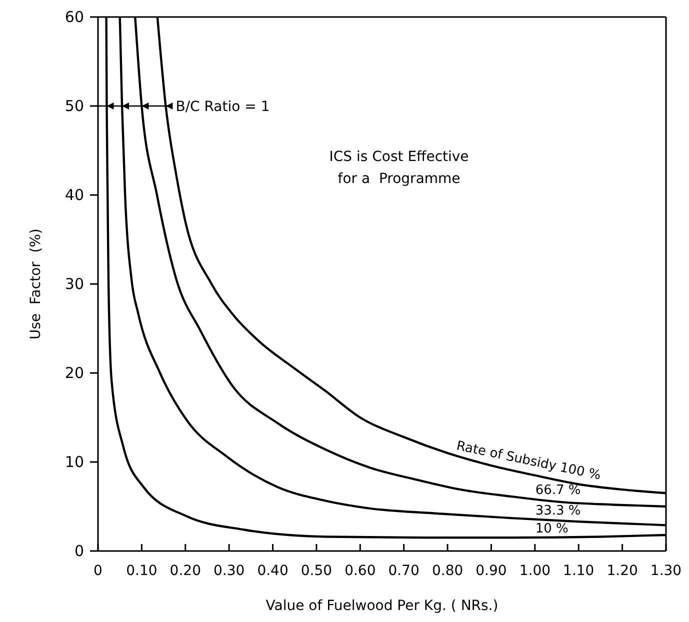  Describe the element at coordinates (558, 510) in the screenshot. I see `series-label: 33.3 %` at that location.